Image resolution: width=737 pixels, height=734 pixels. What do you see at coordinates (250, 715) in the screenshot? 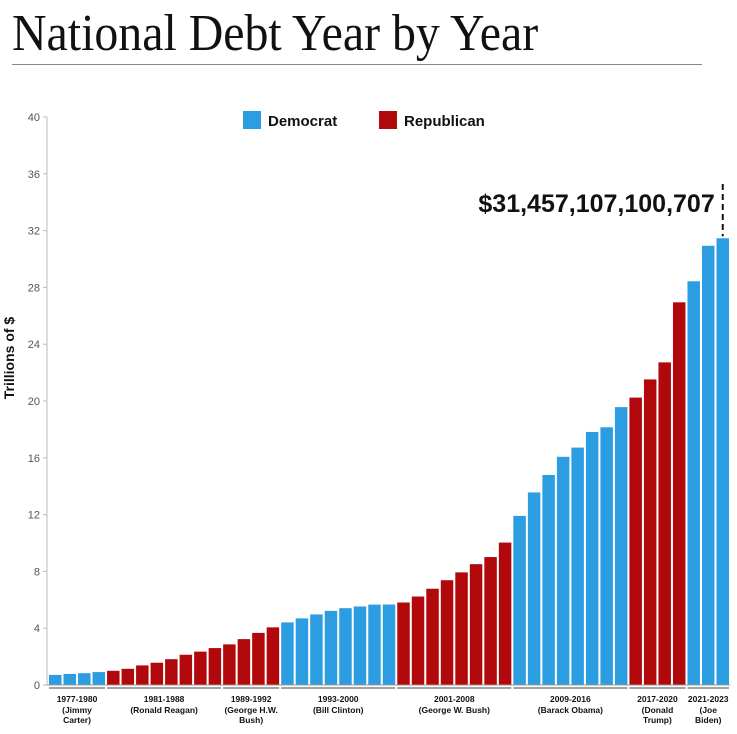
I see `period-president-label: (George H.W. Bush)` at bounding box center [250, 715].